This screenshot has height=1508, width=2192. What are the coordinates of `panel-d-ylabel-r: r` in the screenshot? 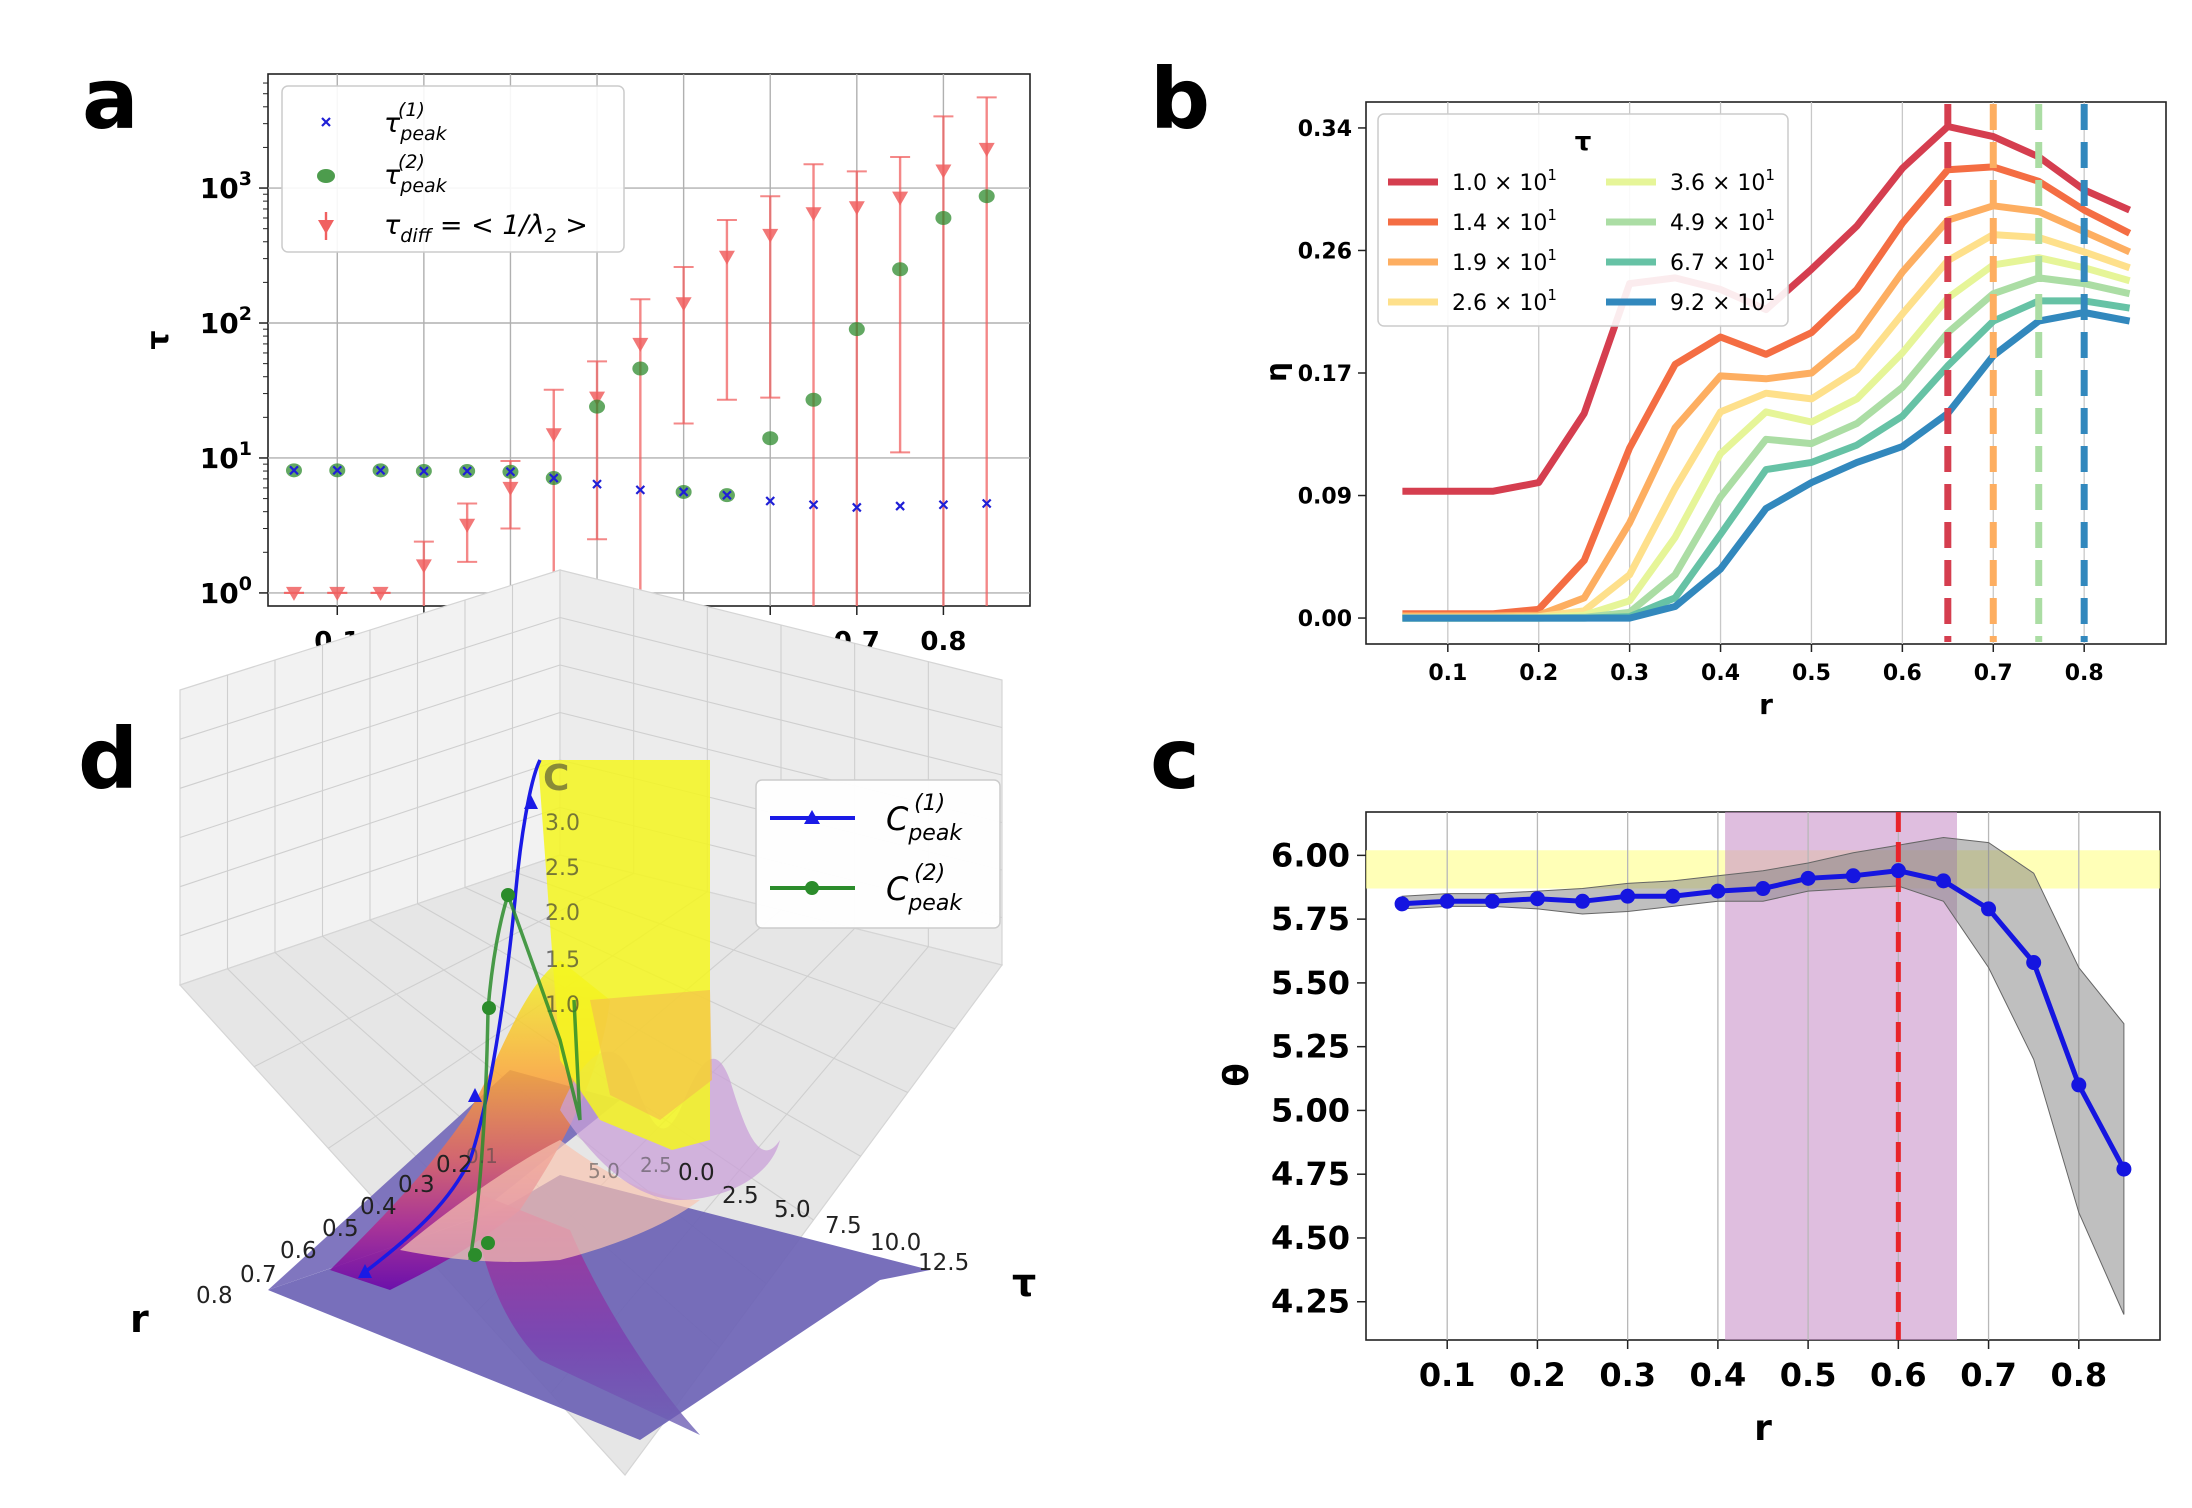 It's located at (139, 1319).